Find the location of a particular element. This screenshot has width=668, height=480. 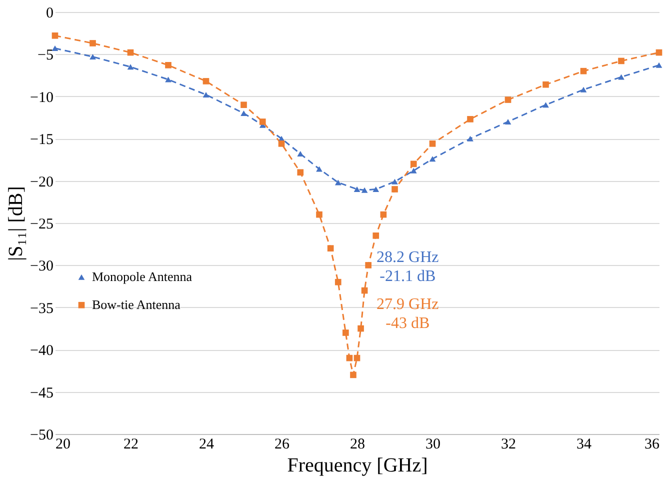

y-axis-title: |S₁₁| [dB] is located at coordinates (16, 223).